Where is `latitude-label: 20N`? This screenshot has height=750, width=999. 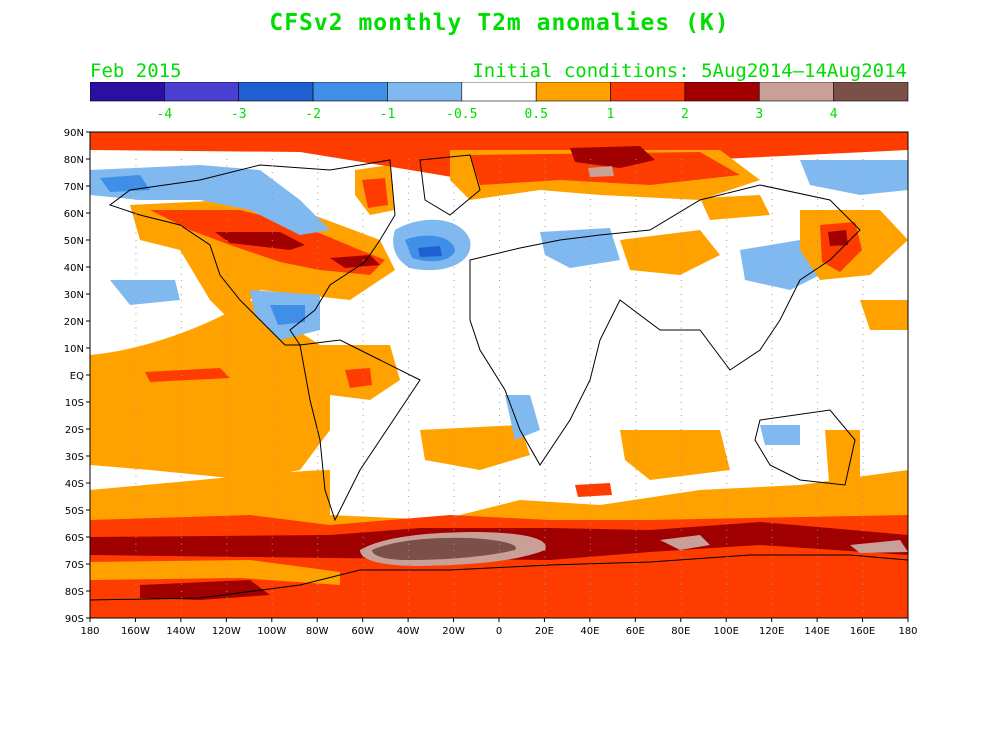
latitude-label: 20N is located at coordinates (74, 322).